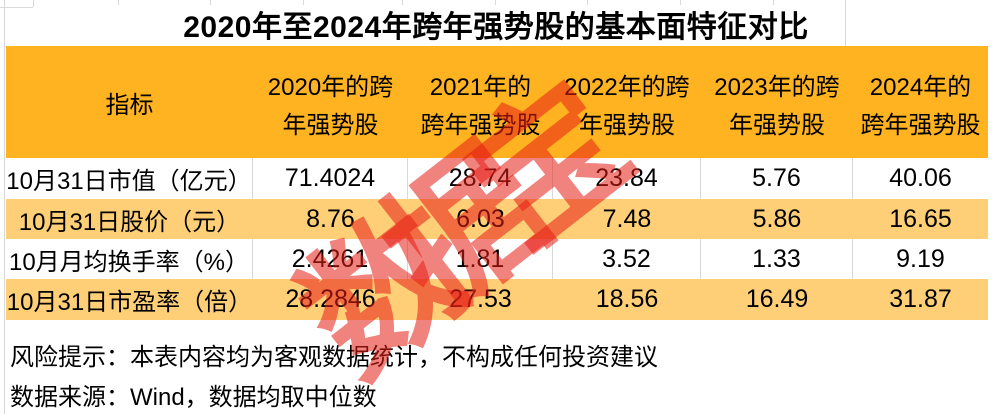  Describe the element at coordinates (480, 87) in the screenshot. I see `header-line: 2021年的` at that location.